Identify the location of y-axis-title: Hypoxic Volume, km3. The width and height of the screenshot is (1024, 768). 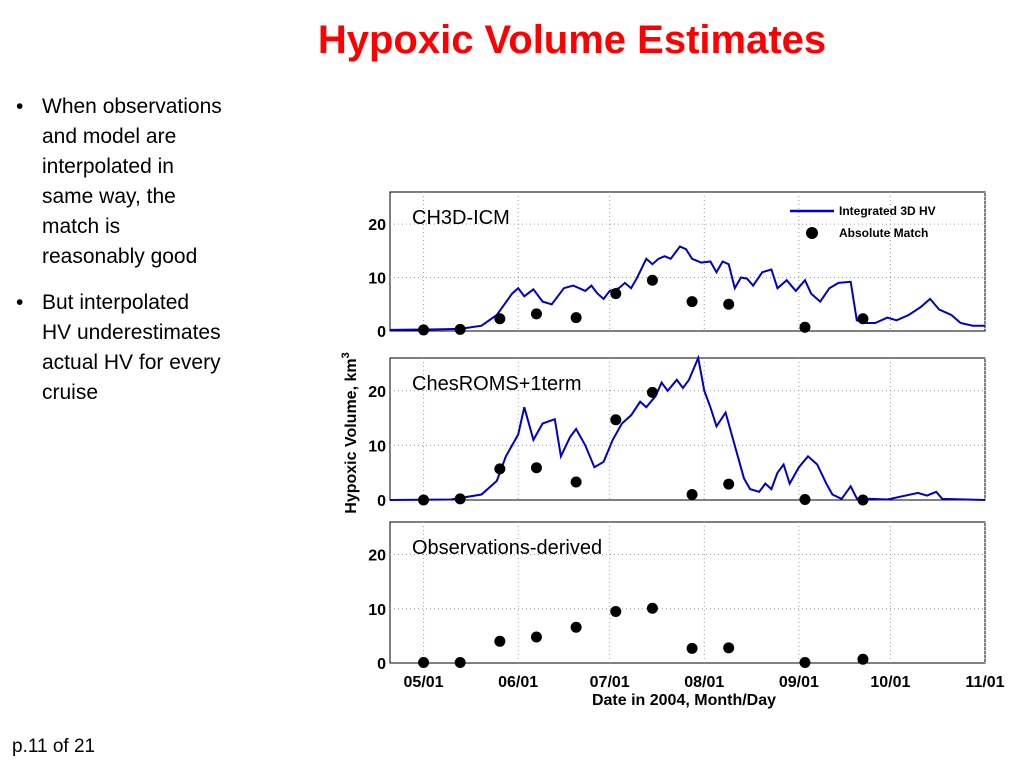
(350, 432).